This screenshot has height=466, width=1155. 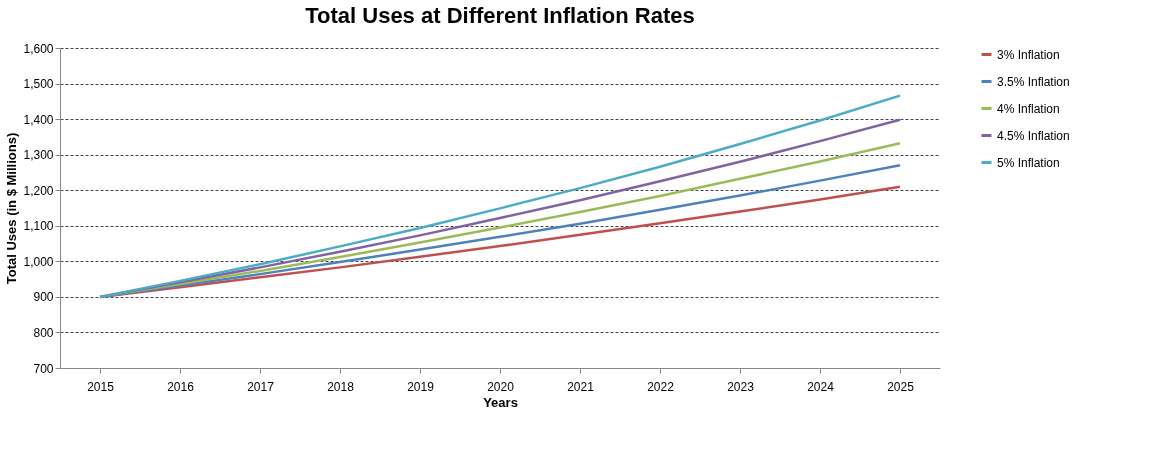 What do you see at coordinates (821, 386) in the screenshot?
I see `x-tick-label: 2024` at bounding box center [821, 386].